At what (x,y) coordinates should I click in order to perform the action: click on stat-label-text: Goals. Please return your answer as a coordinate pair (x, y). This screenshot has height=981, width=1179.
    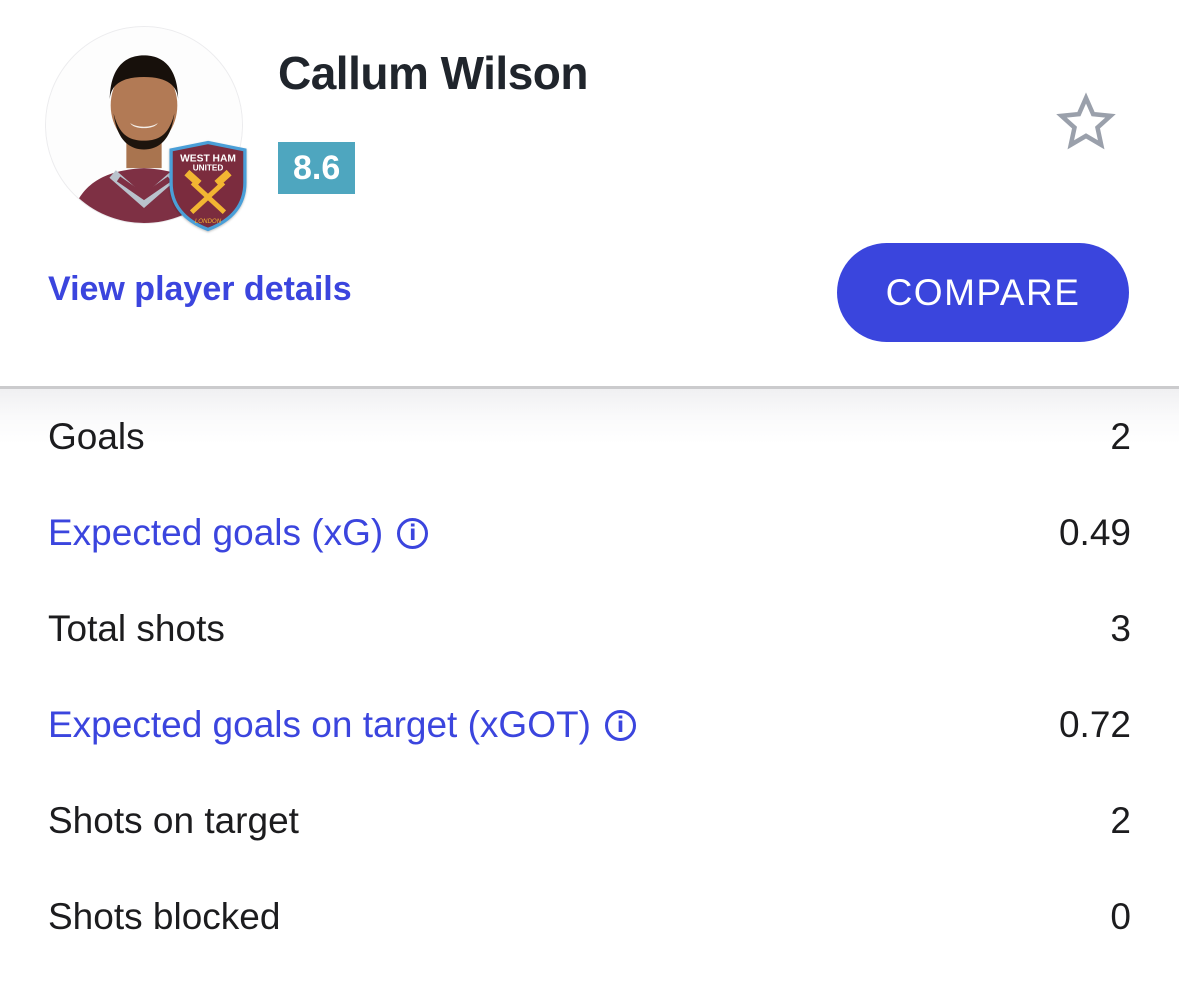
    Looking at the image, I should click on (96, 436).